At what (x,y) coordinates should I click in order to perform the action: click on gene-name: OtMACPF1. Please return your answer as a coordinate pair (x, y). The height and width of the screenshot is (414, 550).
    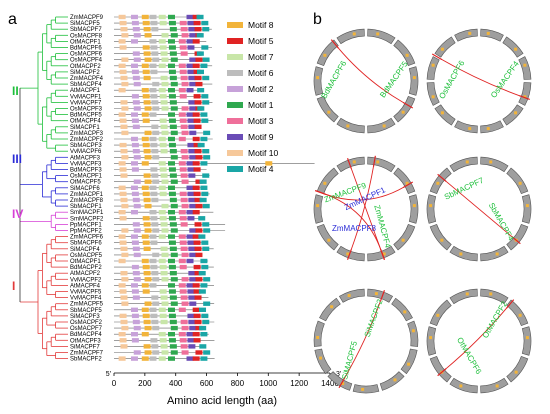
    Looking at the image, I should click on (85, 262).